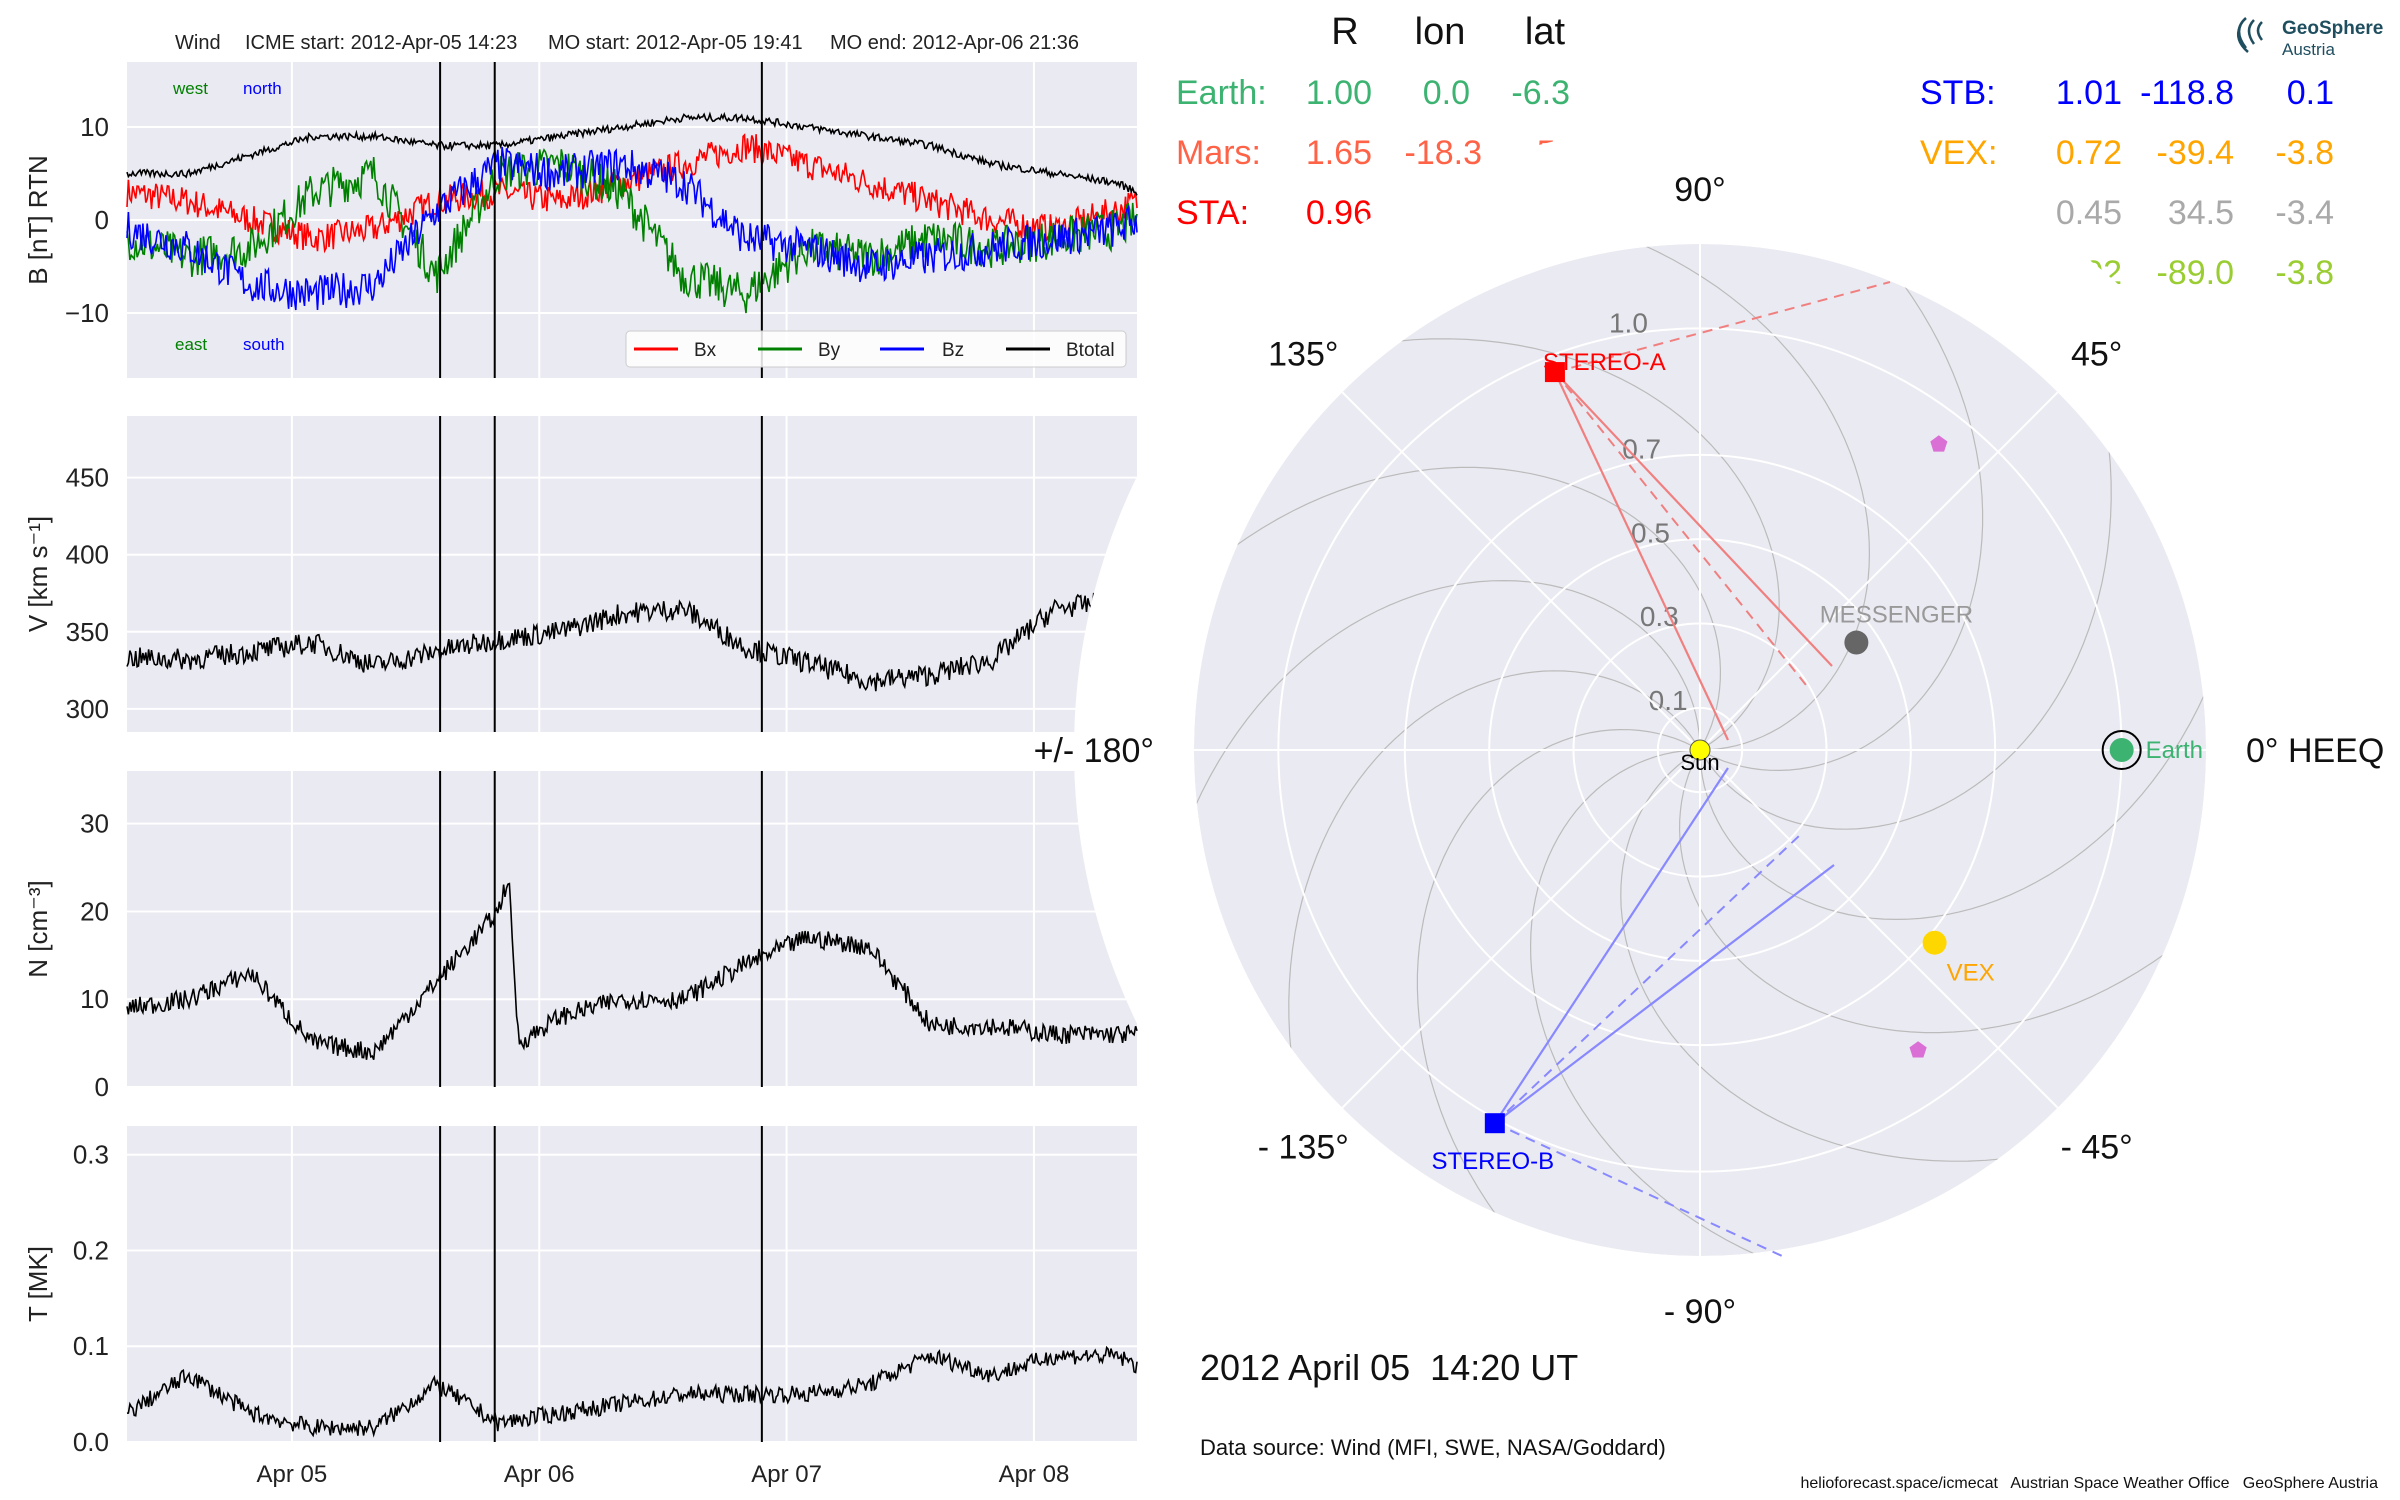  I want to click on row-lat: -6.3, so click(1540, 93).